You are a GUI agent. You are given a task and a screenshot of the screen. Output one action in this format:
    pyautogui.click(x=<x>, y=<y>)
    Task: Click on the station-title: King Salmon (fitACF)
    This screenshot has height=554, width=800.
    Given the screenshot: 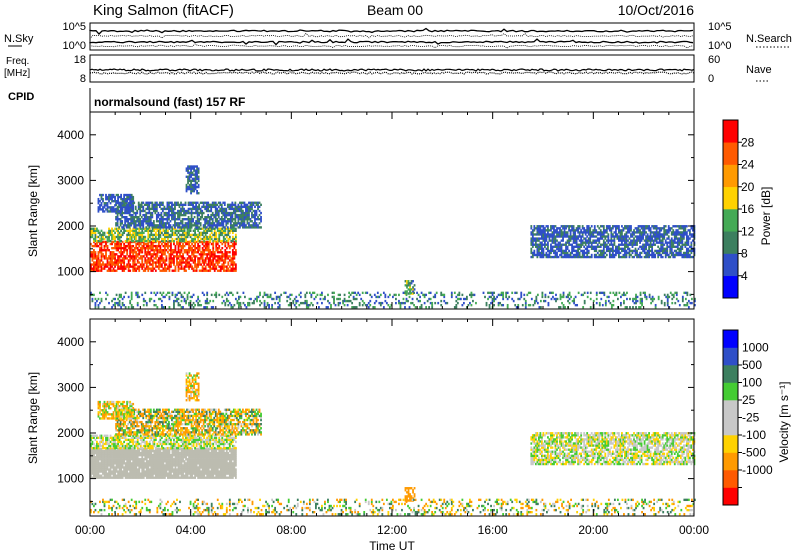 What is the action you would take?
    pyautogui.click(x=163, y=10)
    